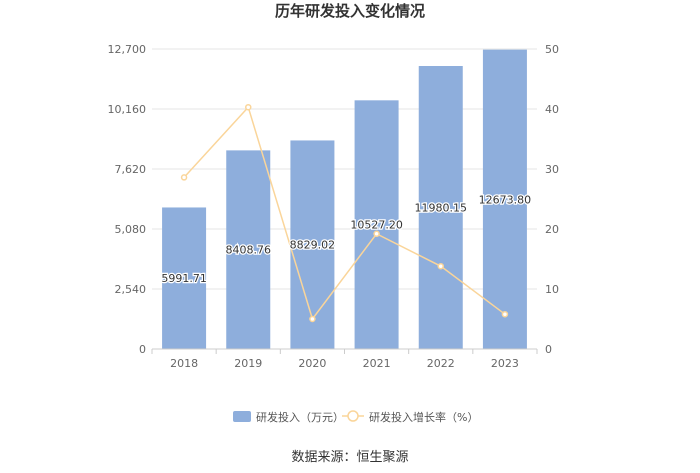 This screenshot has height=473, width=700. What do you see at coordinates (353, 416) in the screenshot?
I see `legend-line-marker` at bounding box center [353, 416].